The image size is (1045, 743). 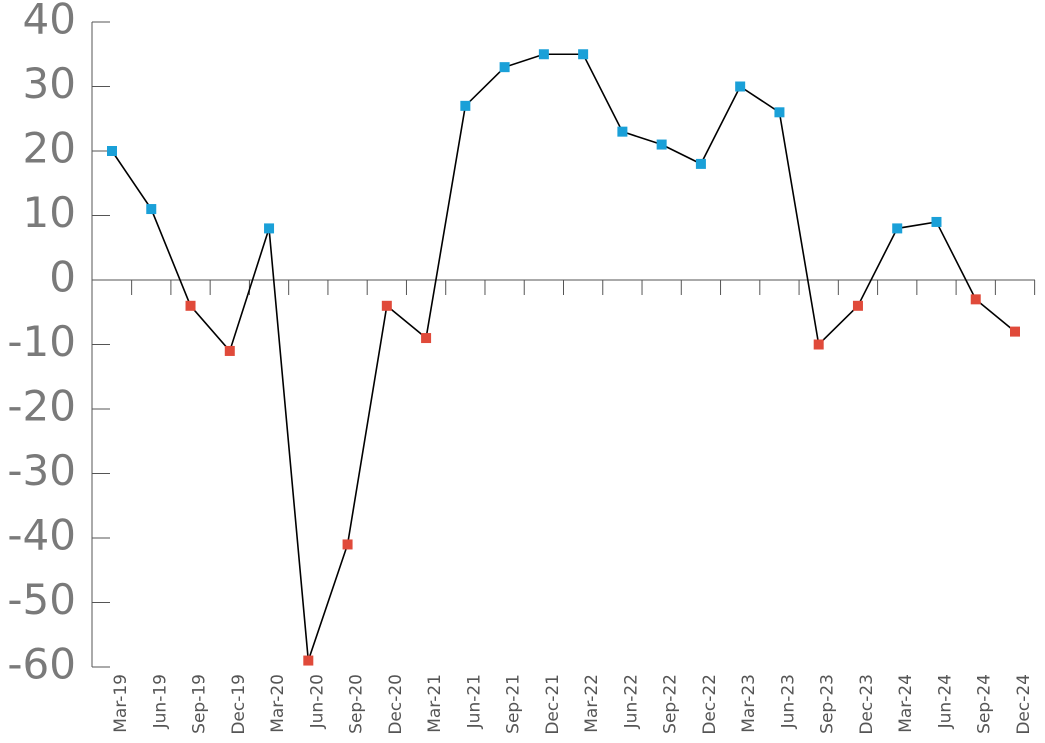 I want to click on x-tick-label: Jun-20, so click(x=317, y=701).